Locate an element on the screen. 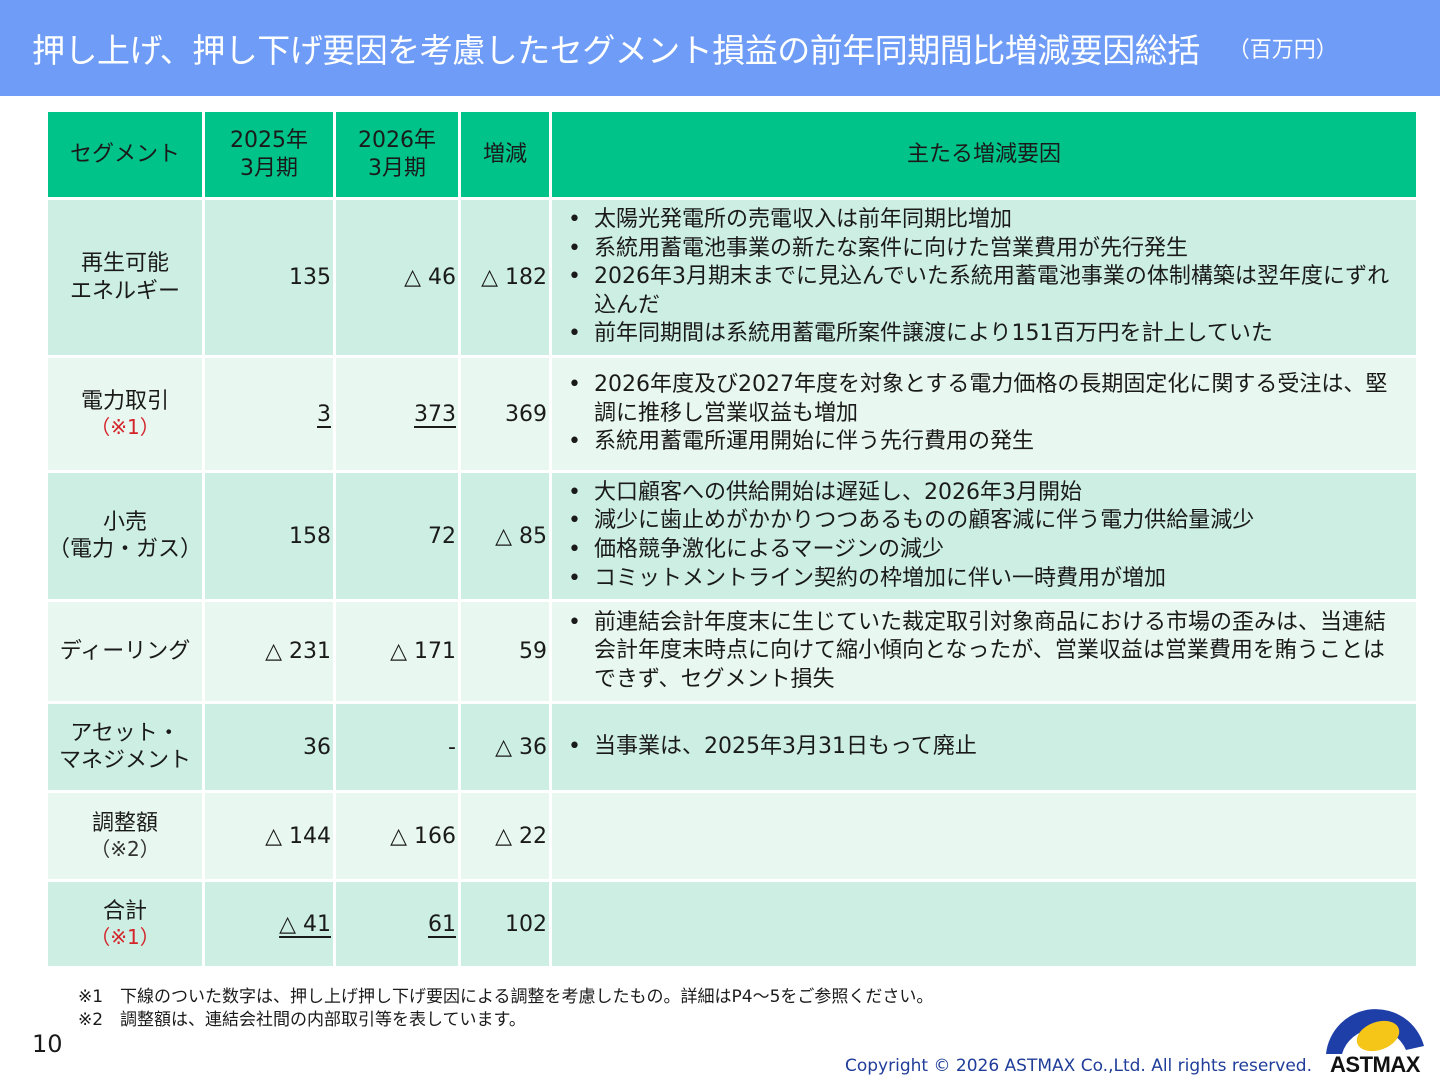 Image resolution: width=1440 pixels, height=1080 pixels. segment-name-line1: 電力取引 is located at coordinates (124, 401).